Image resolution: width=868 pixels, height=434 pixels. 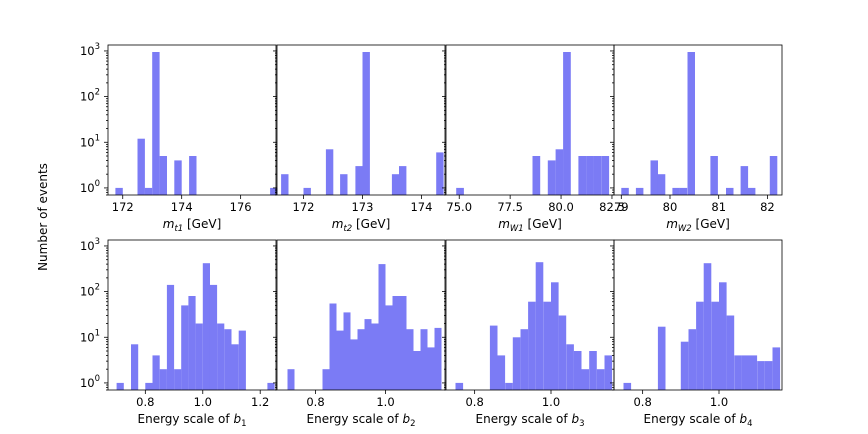 What do you see at coordinates (241, 207) in the screenshot?
I see `x-tick-label: 176` at bounding box center [241, 207].